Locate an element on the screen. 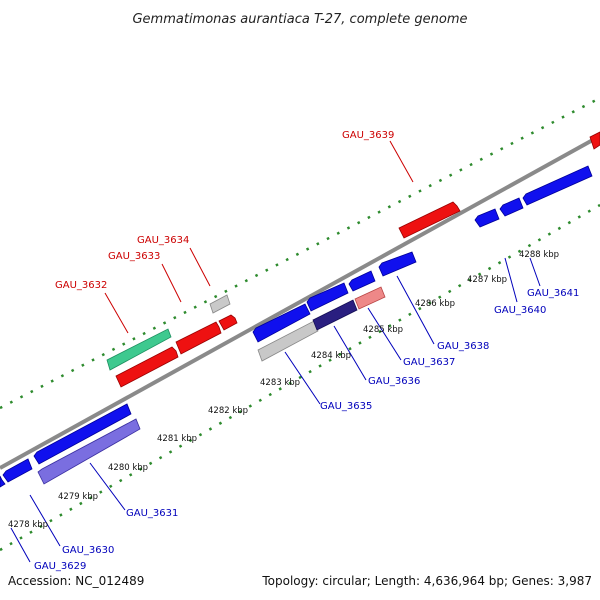 This screenshot has height=600, width=600. kbp-marker: 4286 kbp is located at coordinates (435, 304).